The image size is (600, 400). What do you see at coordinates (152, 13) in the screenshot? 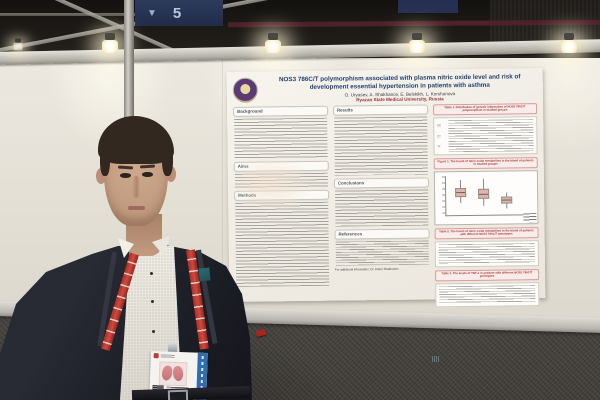
I see `down-arrow-icon: ▼` at bounding box center [152, 13].